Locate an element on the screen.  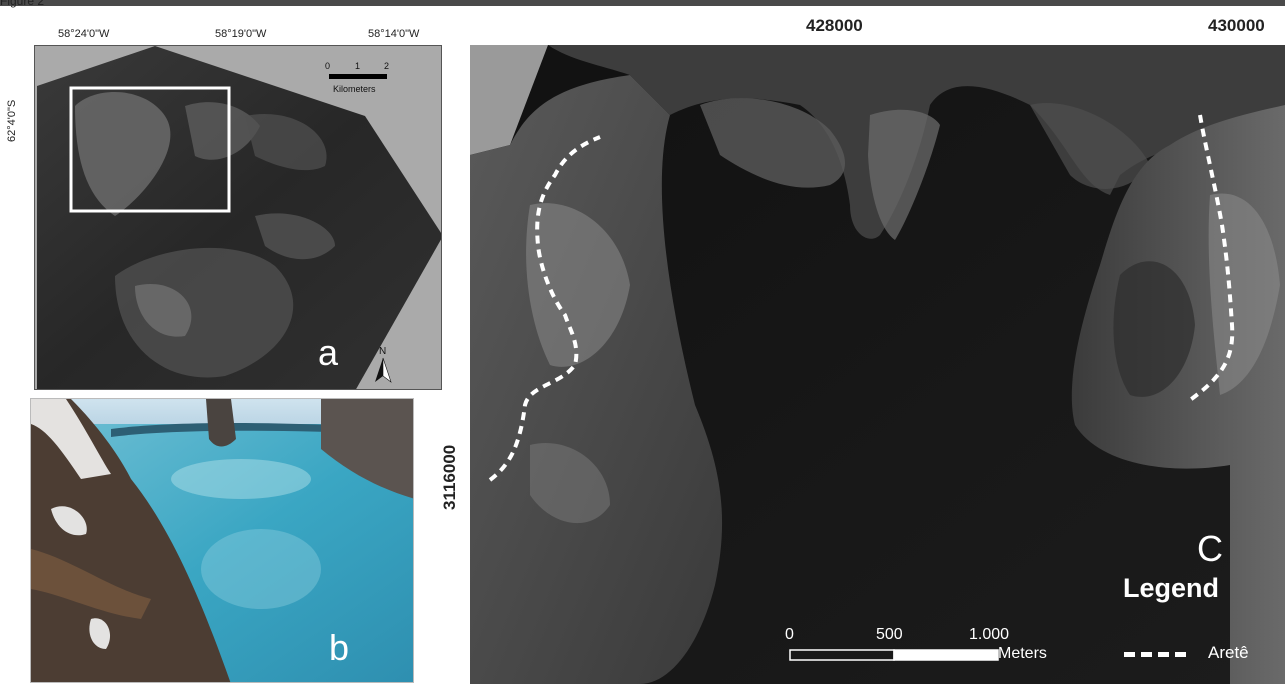
arete-legend-label: Aretê is located at coordinates (1228, 652).